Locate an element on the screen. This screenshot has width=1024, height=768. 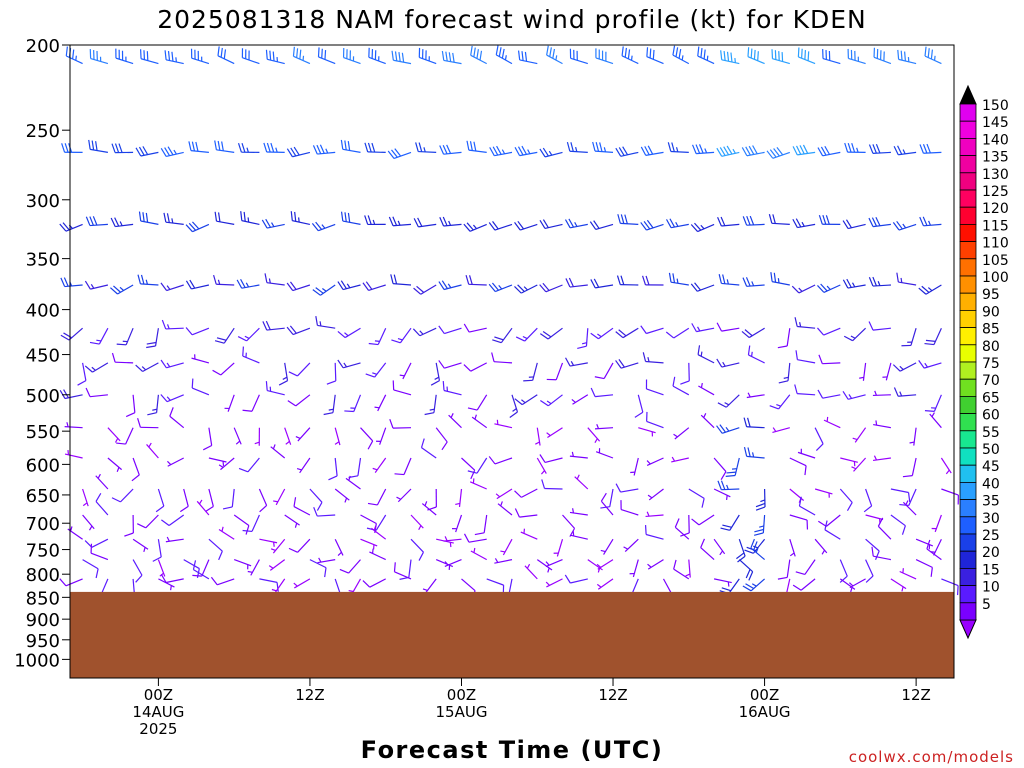
y-tick-label: 850 is located at coordinates (43, 598).